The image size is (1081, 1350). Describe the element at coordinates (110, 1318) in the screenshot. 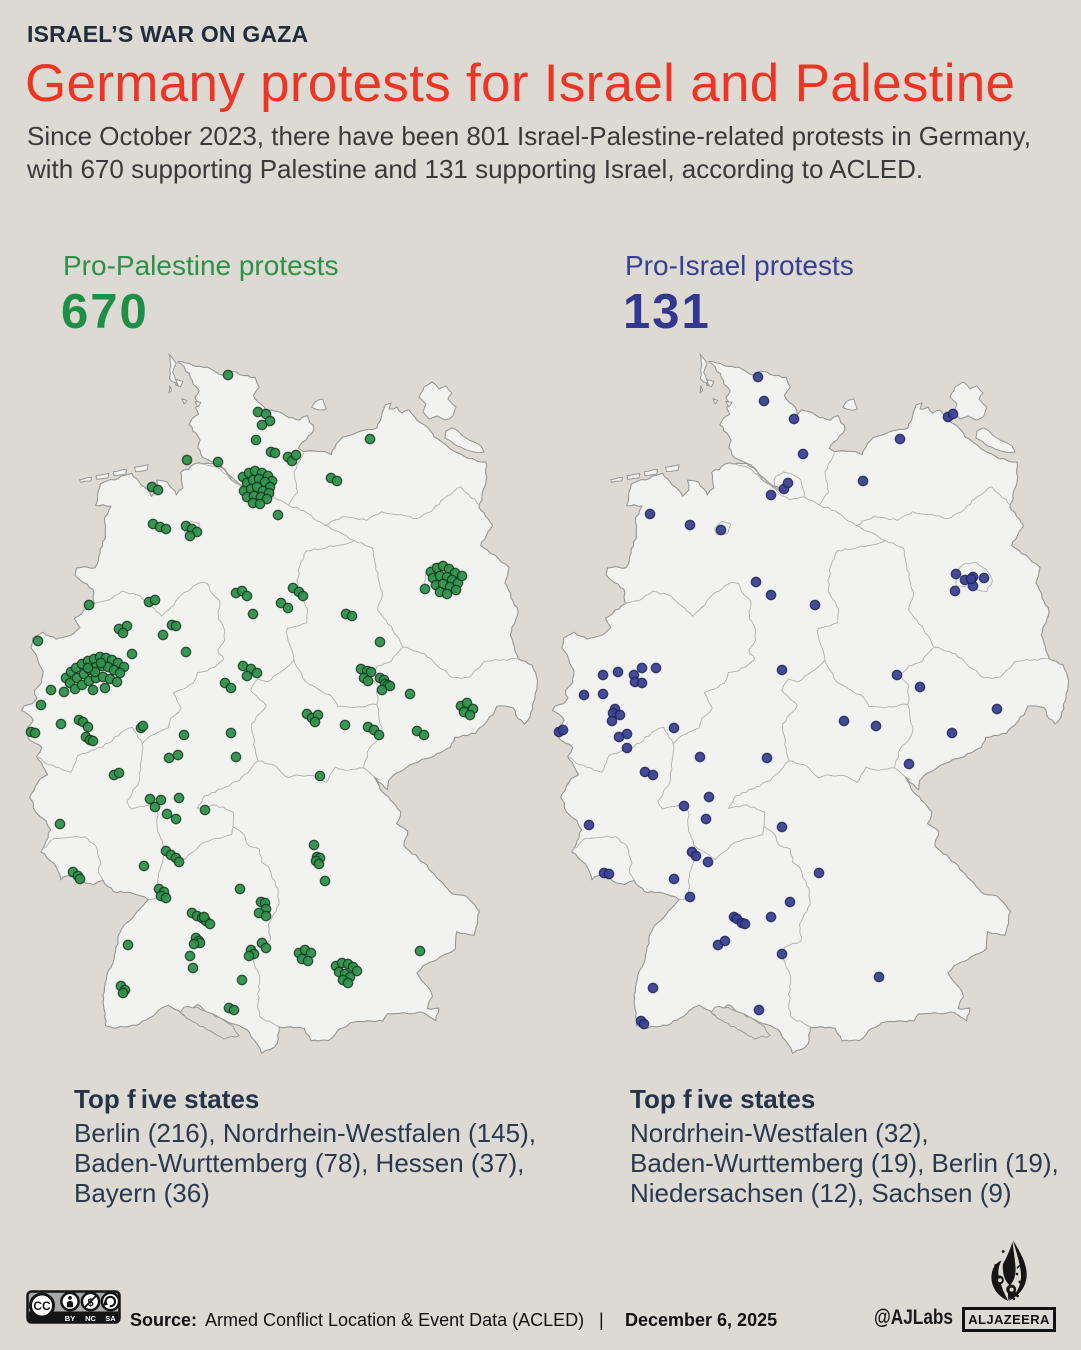

I see `svg-text: SA` at that location.